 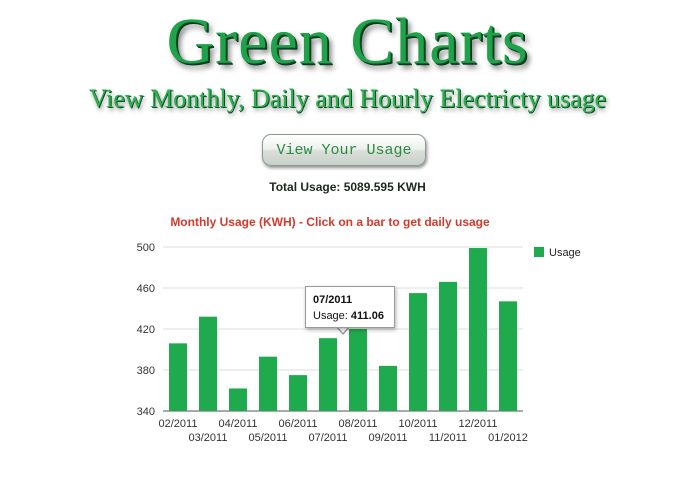 I want to click on y-tick-labels: 340 380 420 460 500, so click(x=146, y=330).